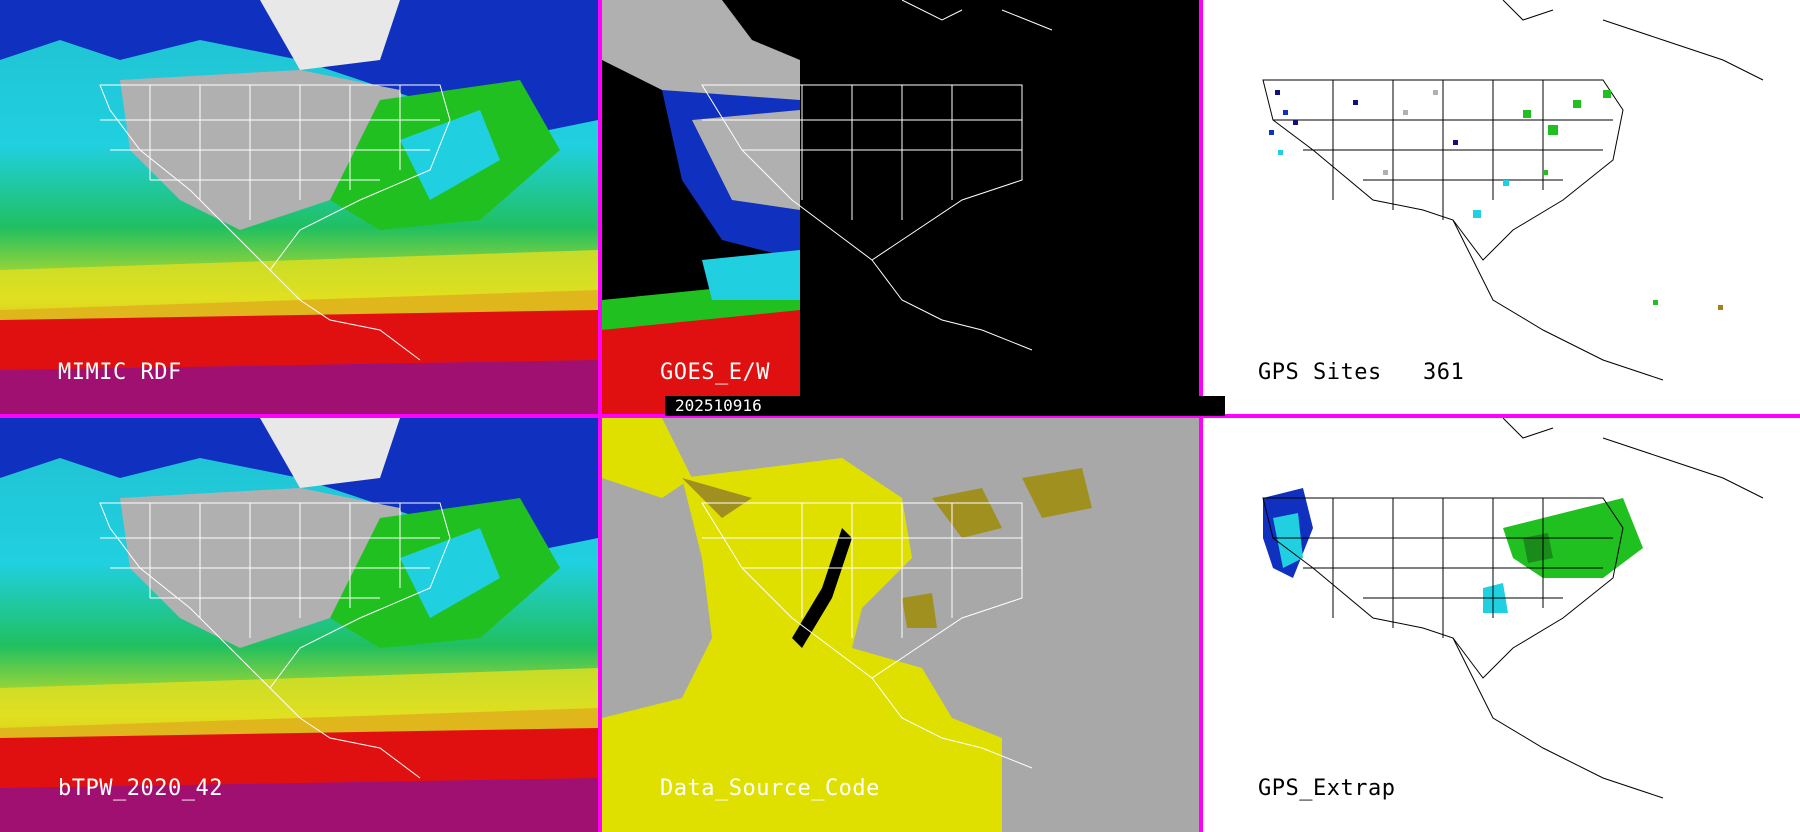  Describe the element at coordinates (1320, 372) in the screenshot. I see `gps-sites-title: GPS Sites` at that location.